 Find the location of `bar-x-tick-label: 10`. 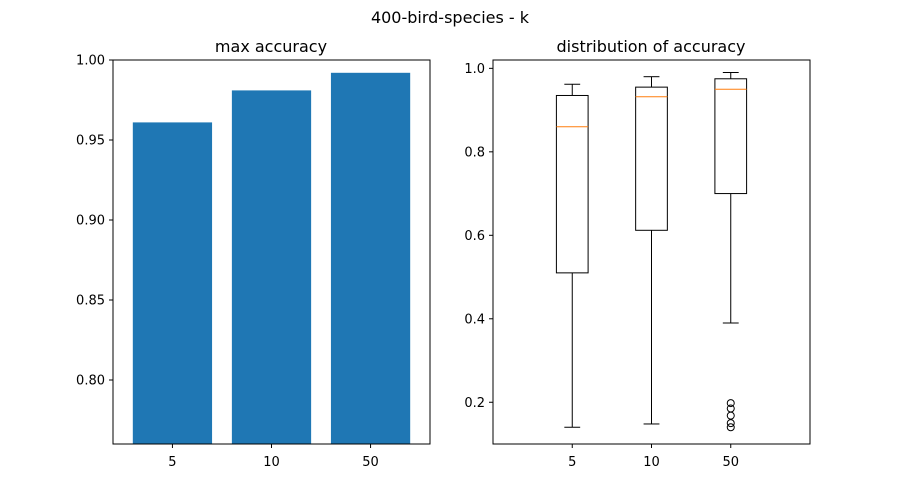

bar-x-tick-label: 10 is located at coordinates (271, 462).